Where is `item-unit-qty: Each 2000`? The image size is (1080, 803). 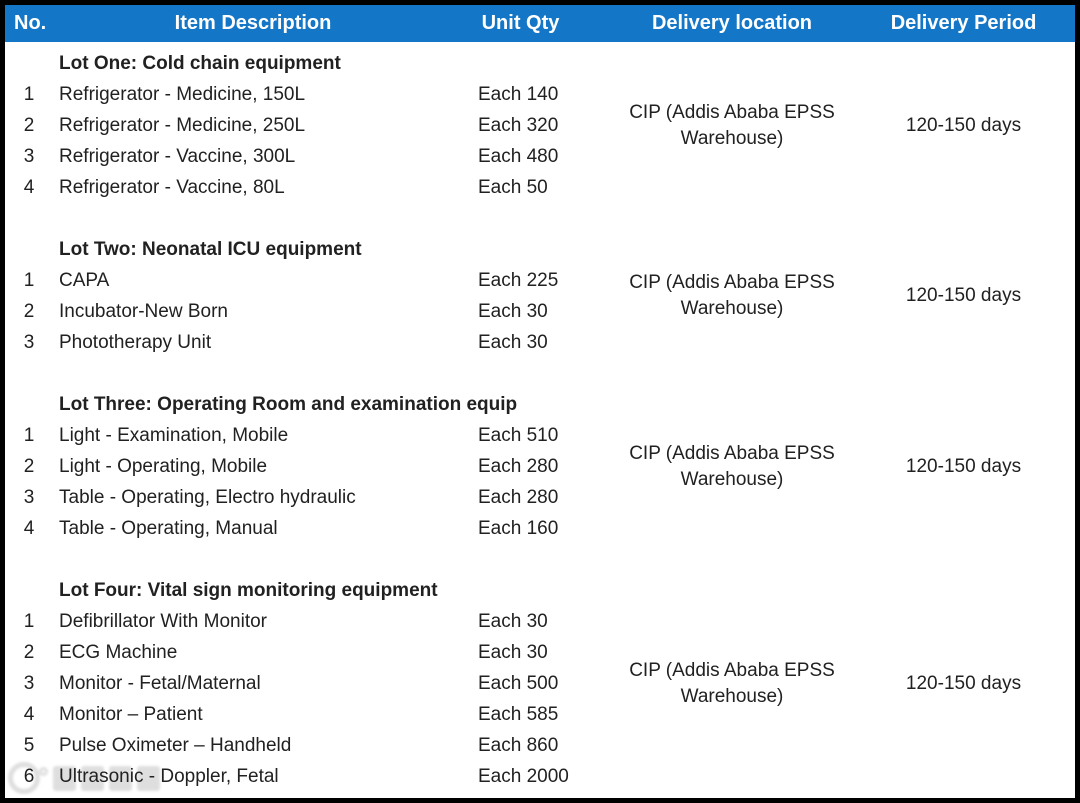 item-unit-qty: Each 2000 is located at coordinates (523, 776).